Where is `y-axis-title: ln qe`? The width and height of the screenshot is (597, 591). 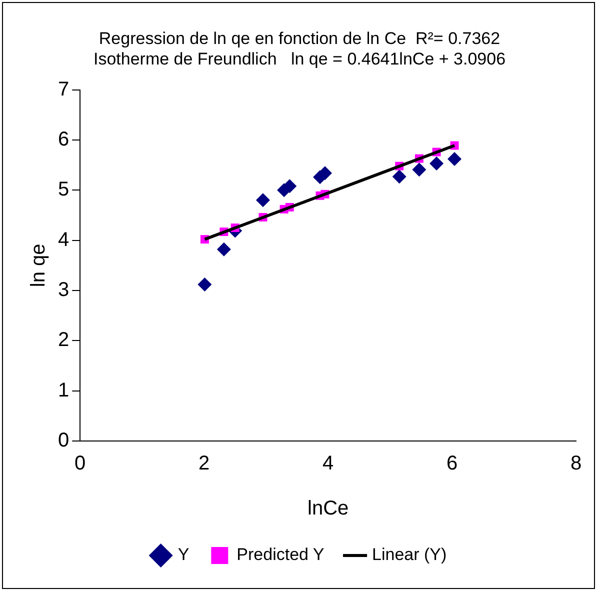 y-axis-title: ln qe is located at coordinates (39, 266).